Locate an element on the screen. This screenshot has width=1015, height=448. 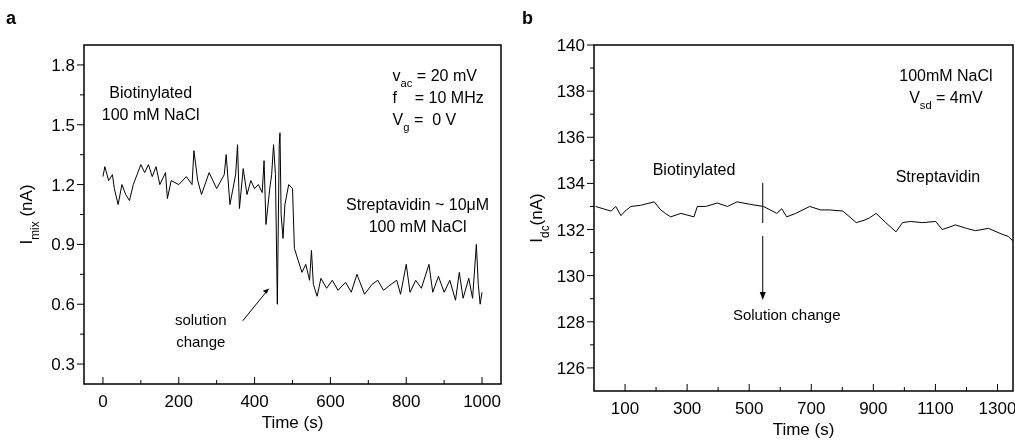
y-tick-label: 134 is located at coordinates (570, 184).